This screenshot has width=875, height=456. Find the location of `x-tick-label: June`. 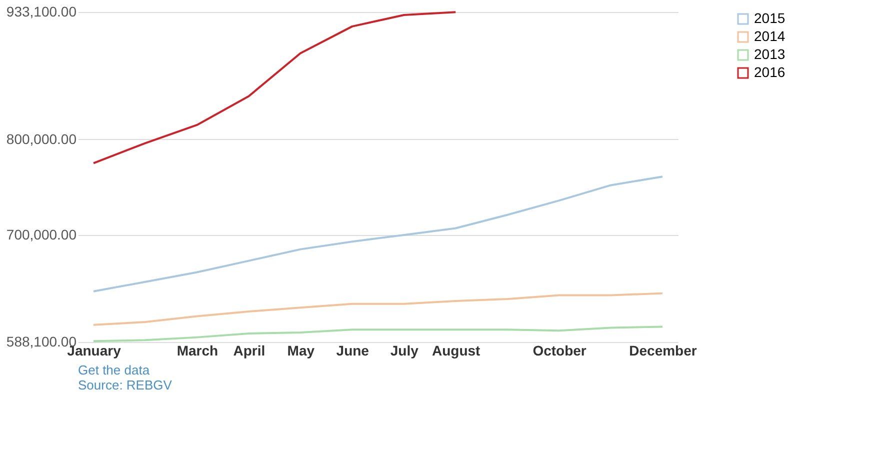

x-tick-label: June is located at coordinates (353, 350).